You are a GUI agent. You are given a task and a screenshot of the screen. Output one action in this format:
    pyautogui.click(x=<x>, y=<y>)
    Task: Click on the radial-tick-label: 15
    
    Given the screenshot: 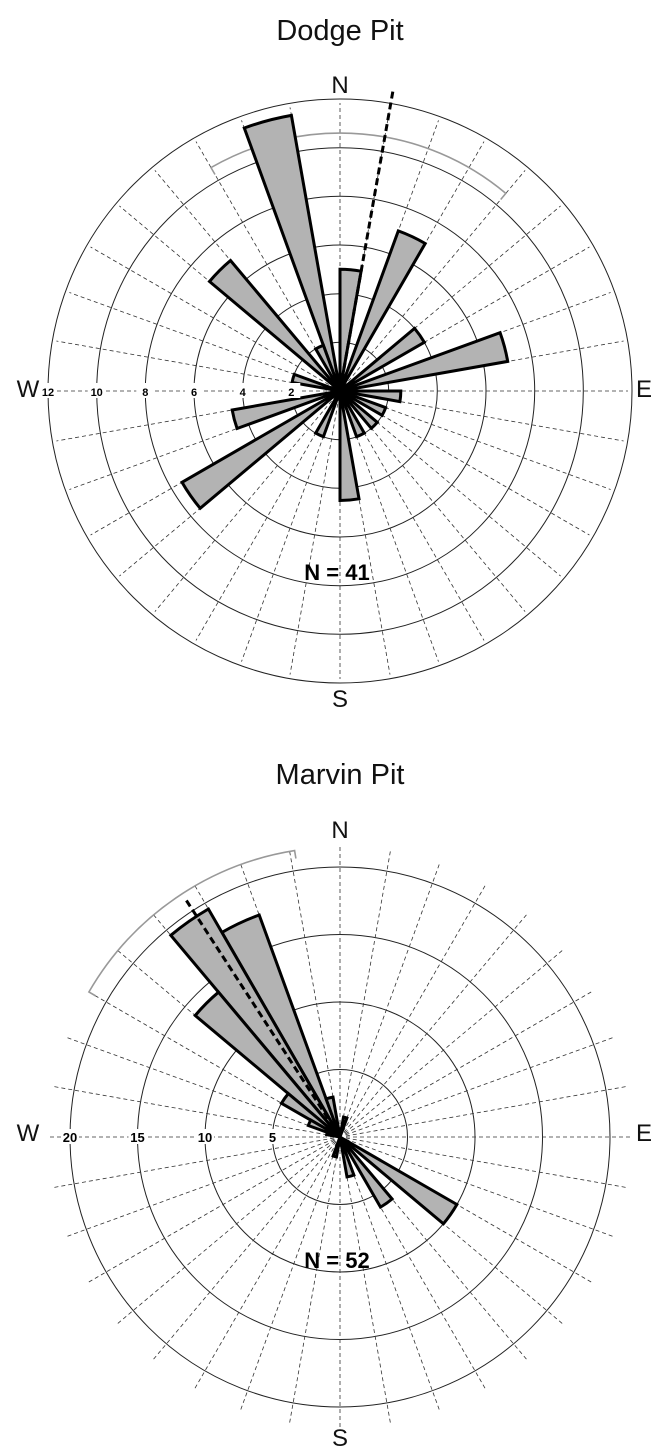 What is the action you would take?
    pyautogui.click(x=137, y=1137)
    